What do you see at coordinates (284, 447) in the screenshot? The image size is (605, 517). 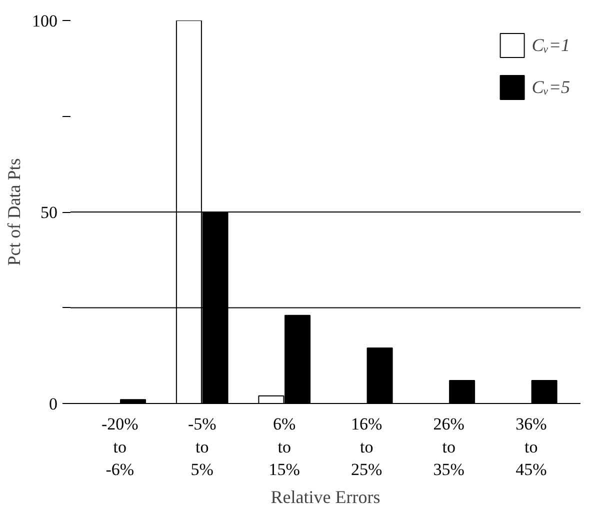 I see `x-tick-label: 6% to 15%` at bounding box center [284, 447].